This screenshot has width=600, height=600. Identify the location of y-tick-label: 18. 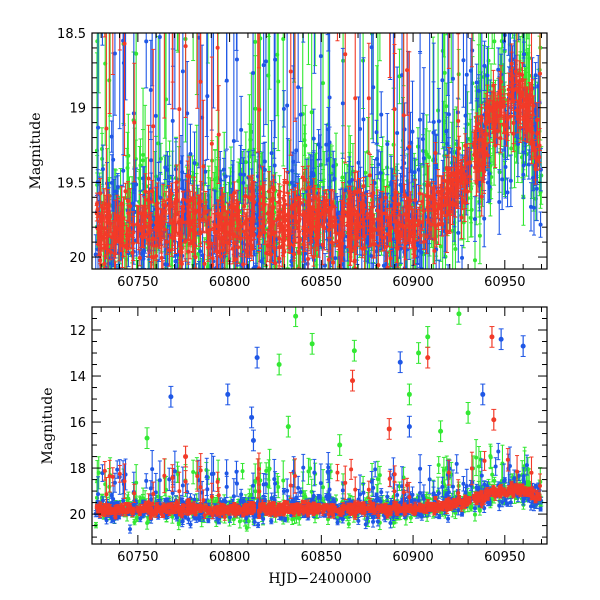
(77, 469).